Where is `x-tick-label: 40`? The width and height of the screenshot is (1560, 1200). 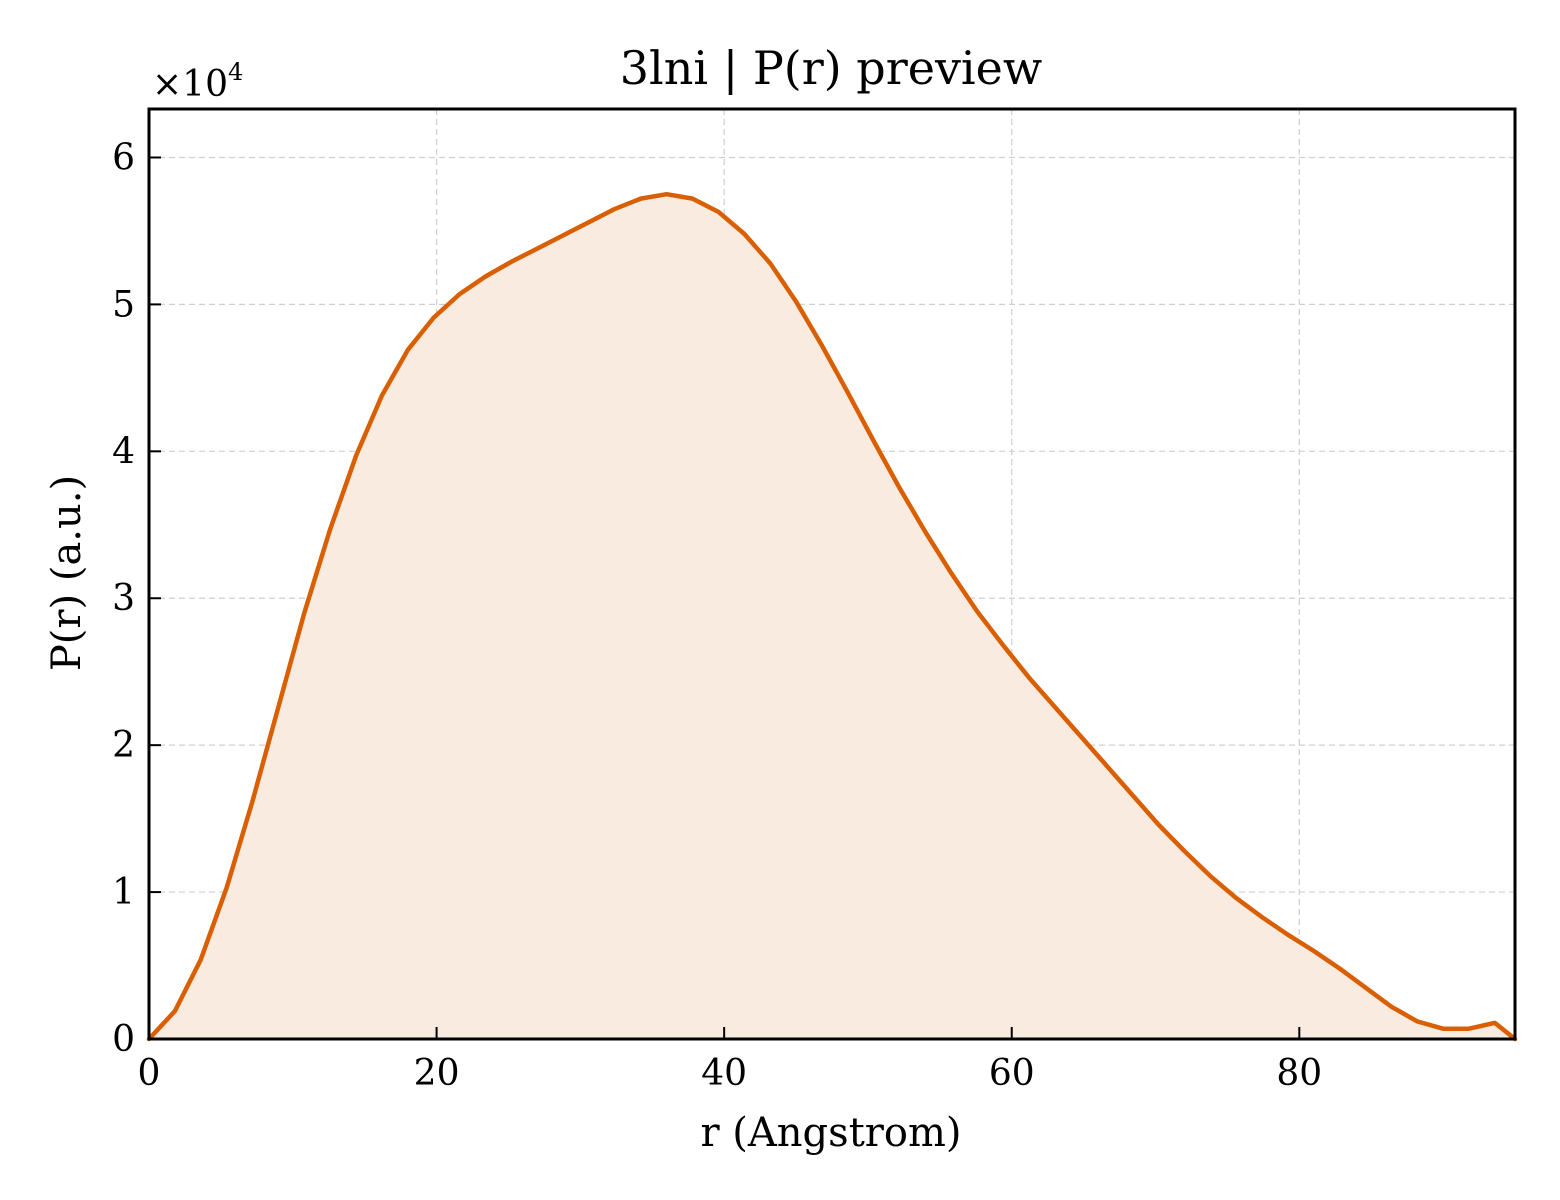 x-tick-label: 40 is located at coordinates (724, 1073).